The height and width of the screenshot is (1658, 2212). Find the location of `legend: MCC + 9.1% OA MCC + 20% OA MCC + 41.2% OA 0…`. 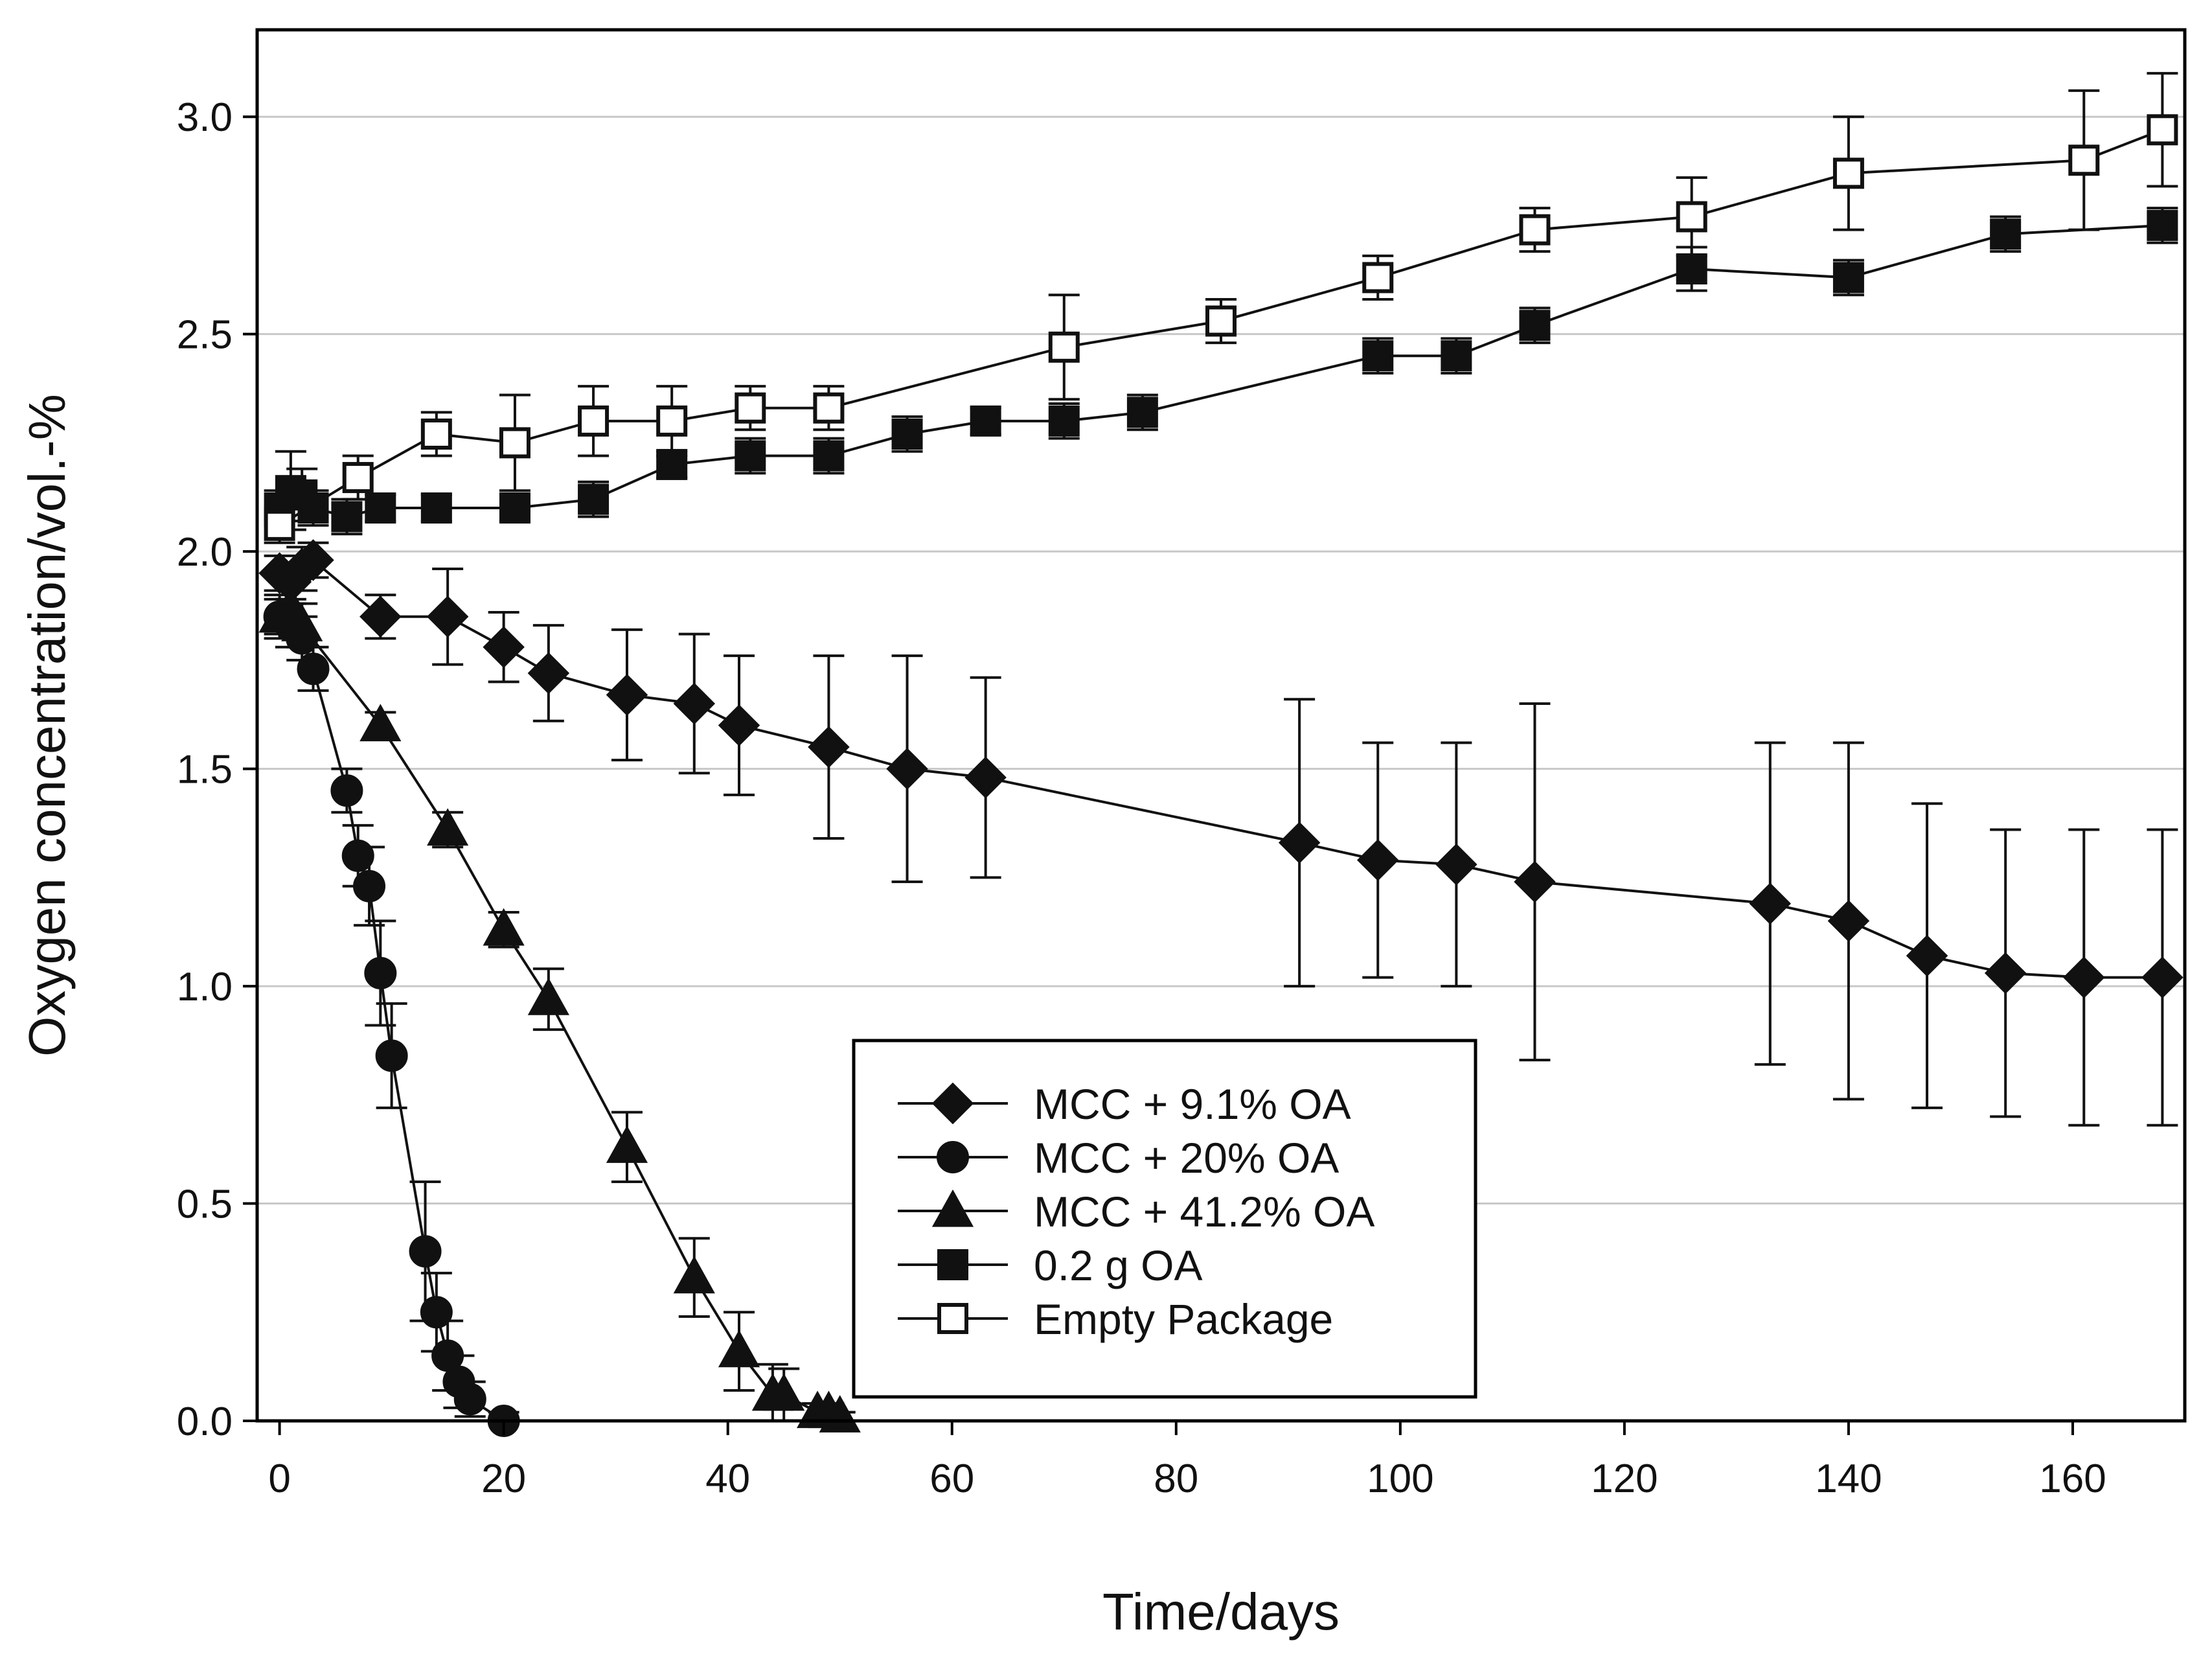

legend: MCC + 9.1% OA MCC + 20% OA MCC + 41.2% OA 0… is located at coordinates (1164, 1219).